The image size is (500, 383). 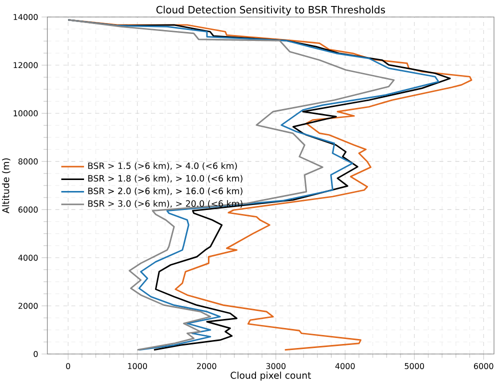 What do you see at coordinates (28, 161) in the screenshot?
I see `y-tick-label: 8000` at bounding box center [28, 161].